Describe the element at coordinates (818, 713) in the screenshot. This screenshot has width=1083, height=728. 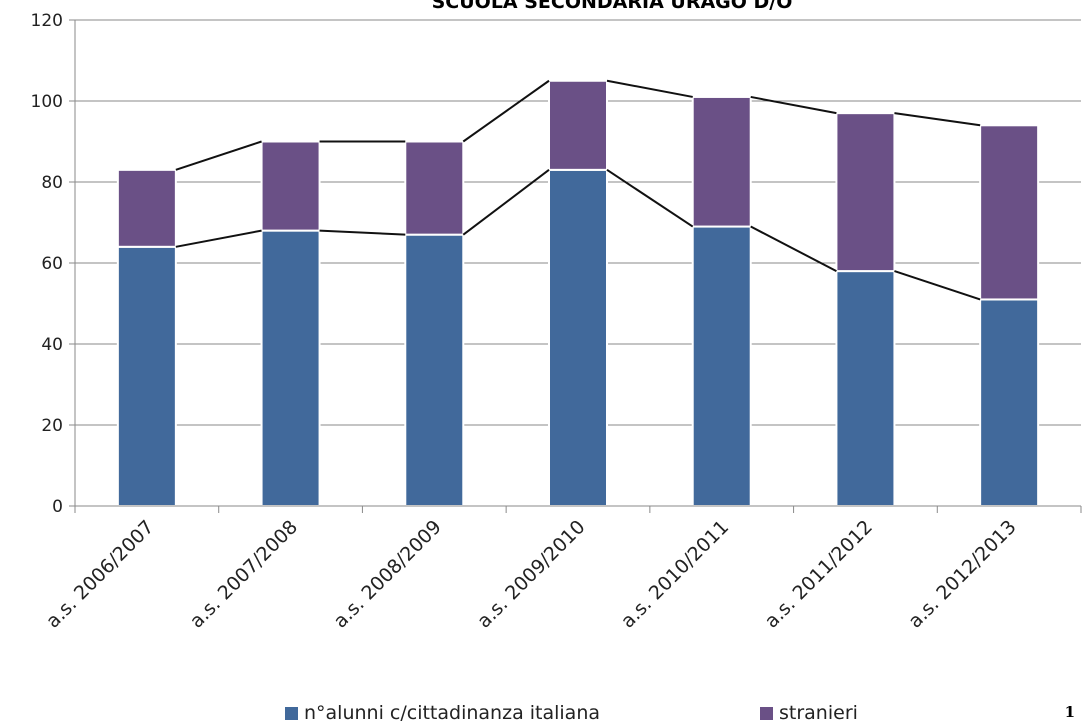
I see `legend-label-foreign: stranieri` at that location.